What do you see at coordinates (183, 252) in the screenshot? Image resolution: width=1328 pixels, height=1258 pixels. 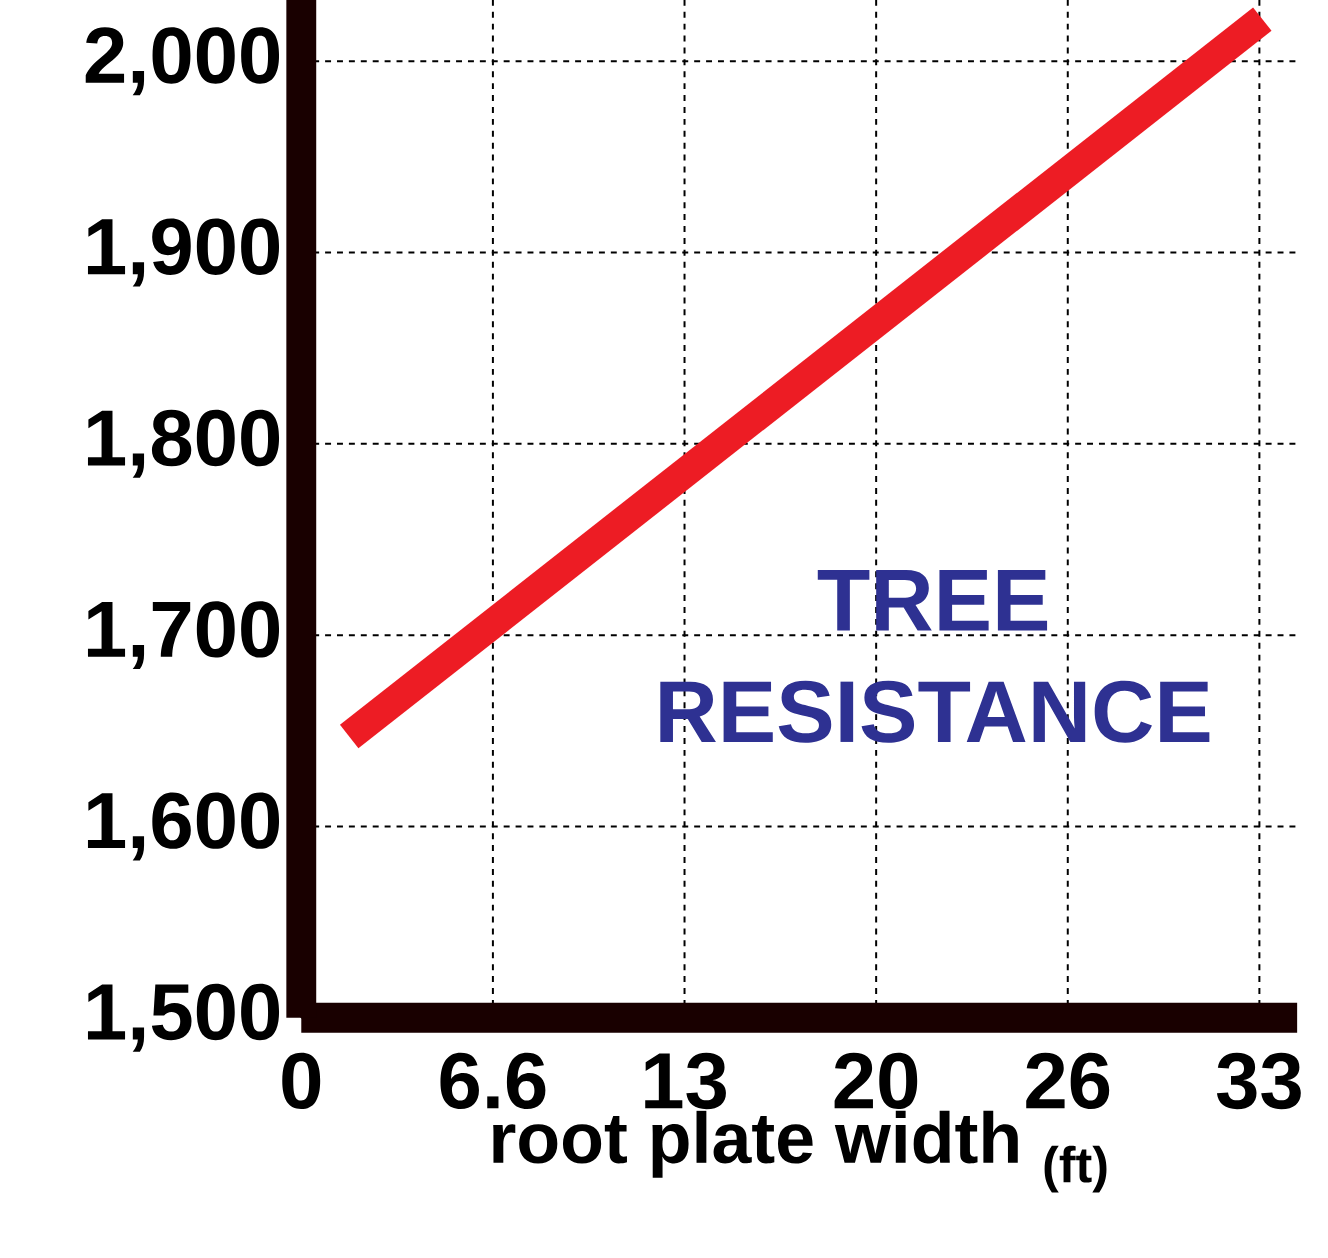 I see `y-tick-label: 1,900` at bounding box center [183, 252].